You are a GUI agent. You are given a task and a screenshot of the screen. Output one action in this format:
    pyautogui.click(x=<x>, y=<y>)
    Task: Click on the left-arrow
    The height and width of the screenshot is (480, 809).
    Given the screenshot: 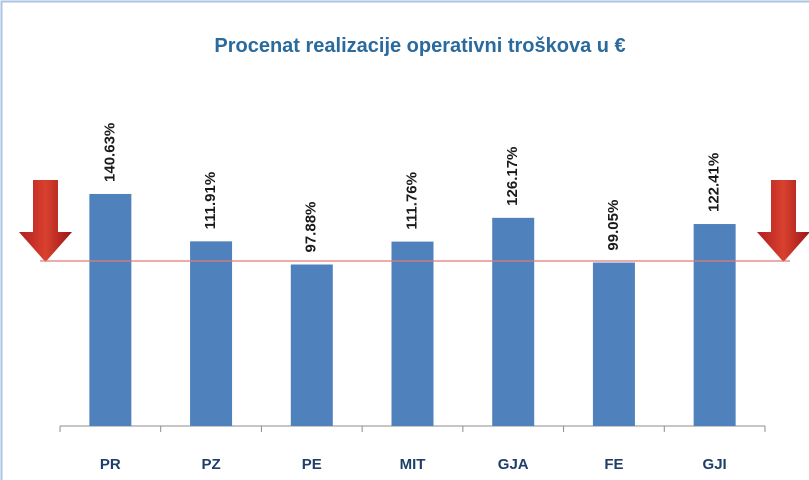 What is the action you would take?
    pyautogui.click(x=45, y=221)
    